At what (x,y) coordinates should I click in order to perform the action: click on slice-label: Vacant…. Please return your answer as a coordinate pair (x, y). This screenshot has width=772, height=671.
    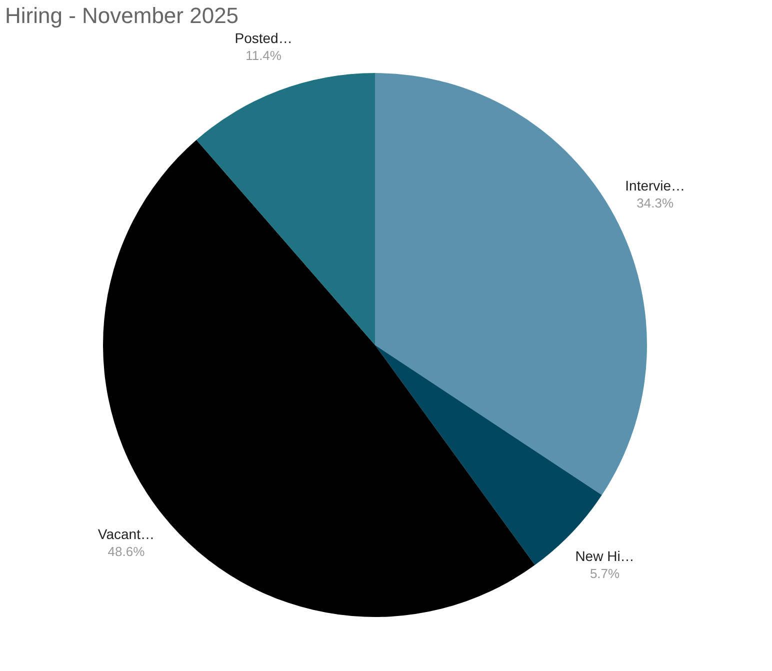
    Looking at the image, I should click on (126, 534).